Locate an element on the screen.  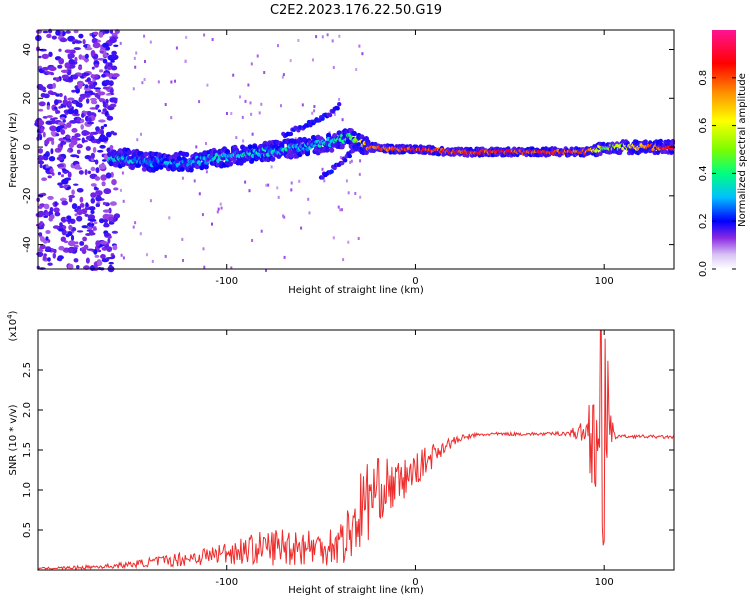
y-tick-label: 2.0 is located at coordinates (27, 410).